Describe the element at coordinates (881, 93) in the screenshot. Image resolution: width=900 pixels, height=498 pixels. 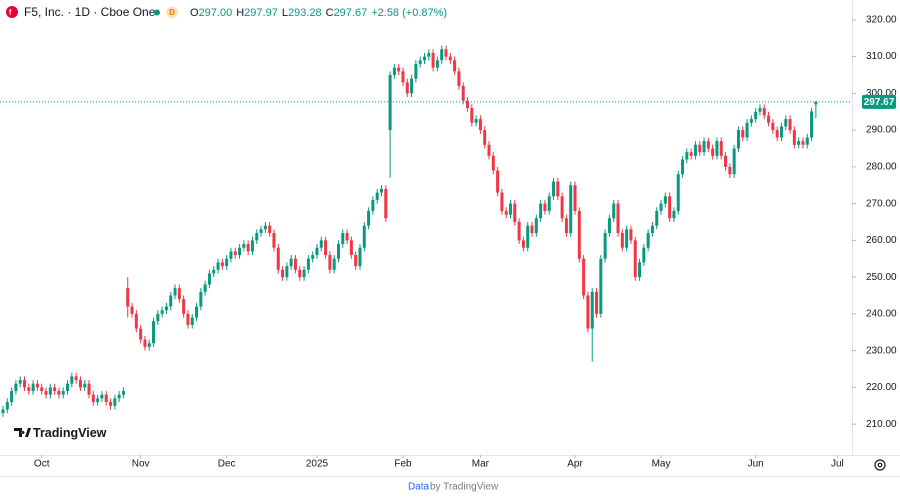
I see `y-tick-label: 300.00` at that location.